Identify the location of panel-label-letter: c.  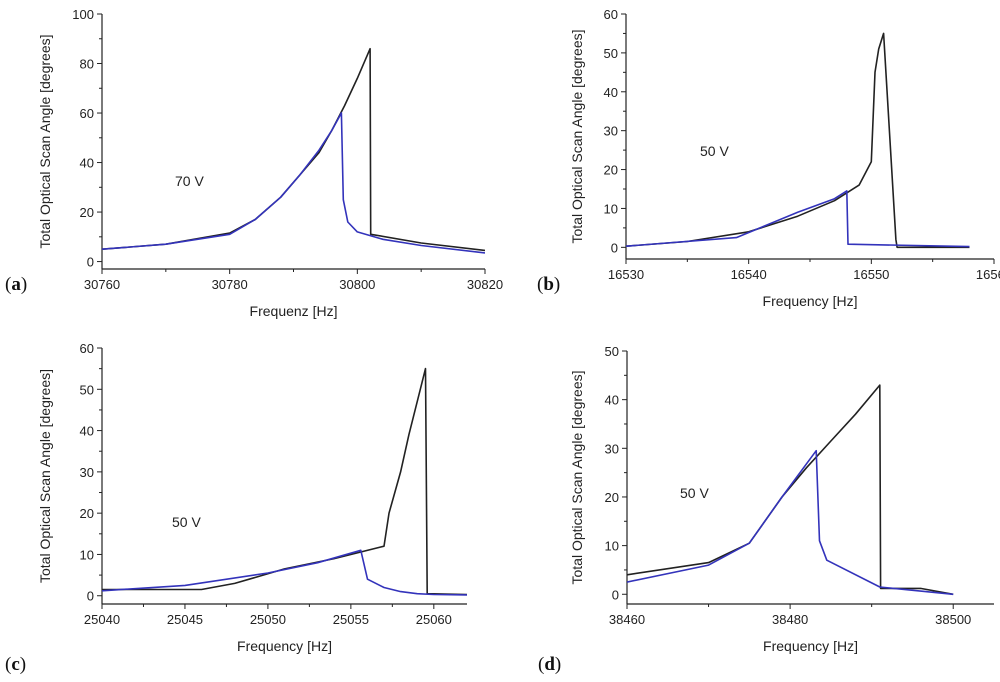
(15, 664).